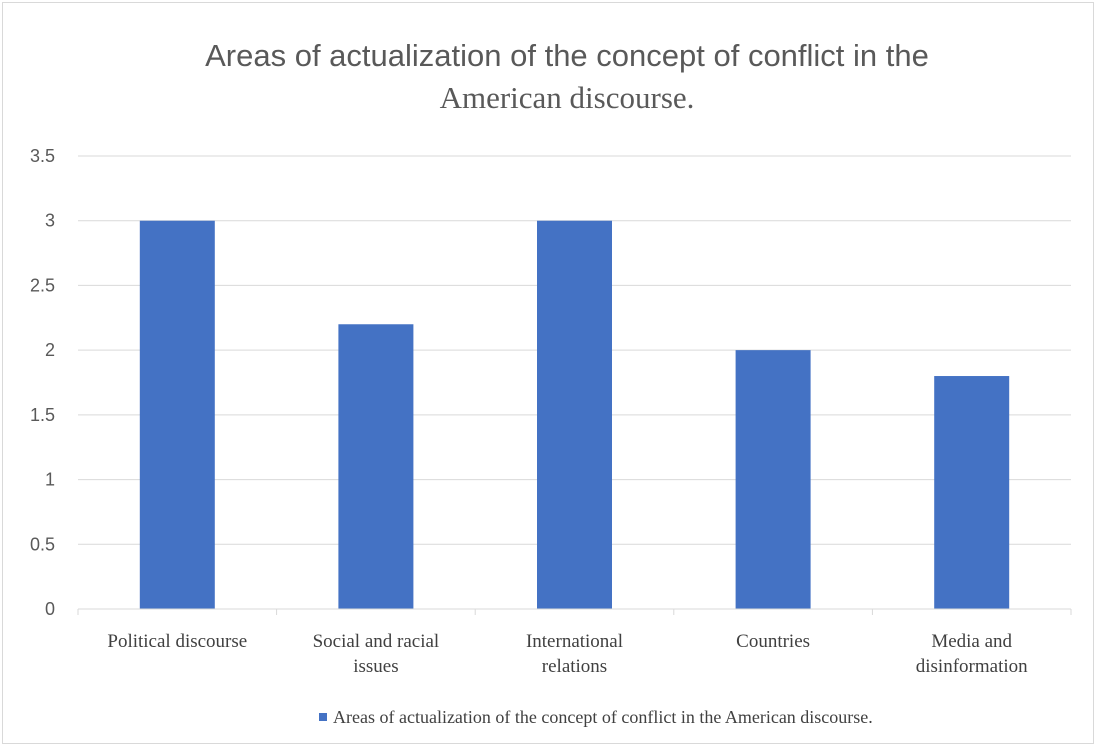  What do you see at coordinates (323, 717) in the screenshot?
I see `legend-swatch` at bounding box center [323, 717].